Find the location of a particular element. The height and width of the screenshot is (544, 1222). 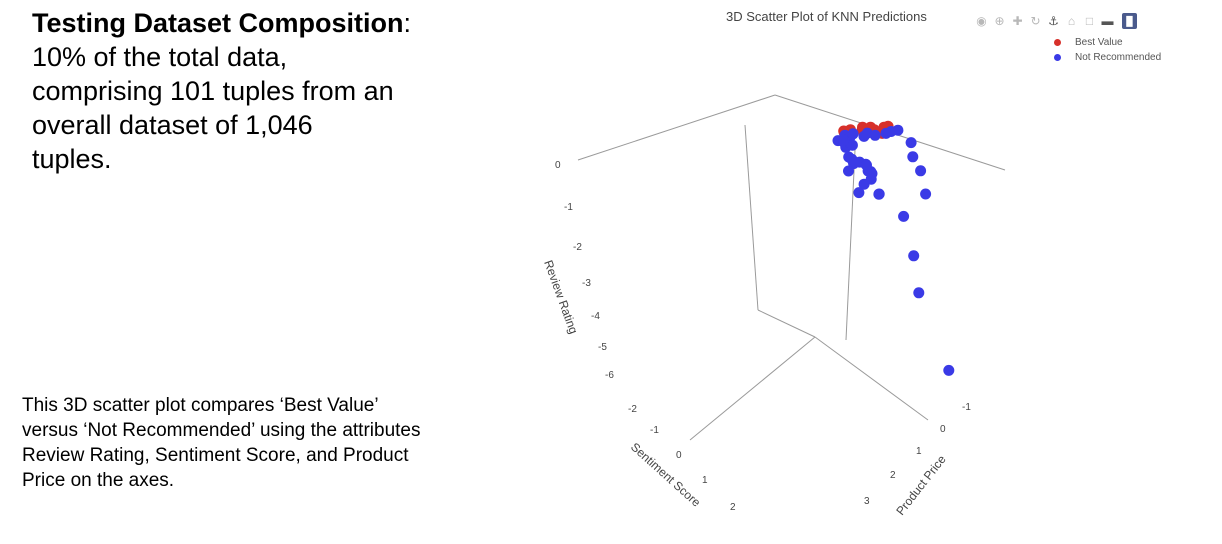

turntable-rotation-icon: ⚓ is located at coordinates (1053, 21).